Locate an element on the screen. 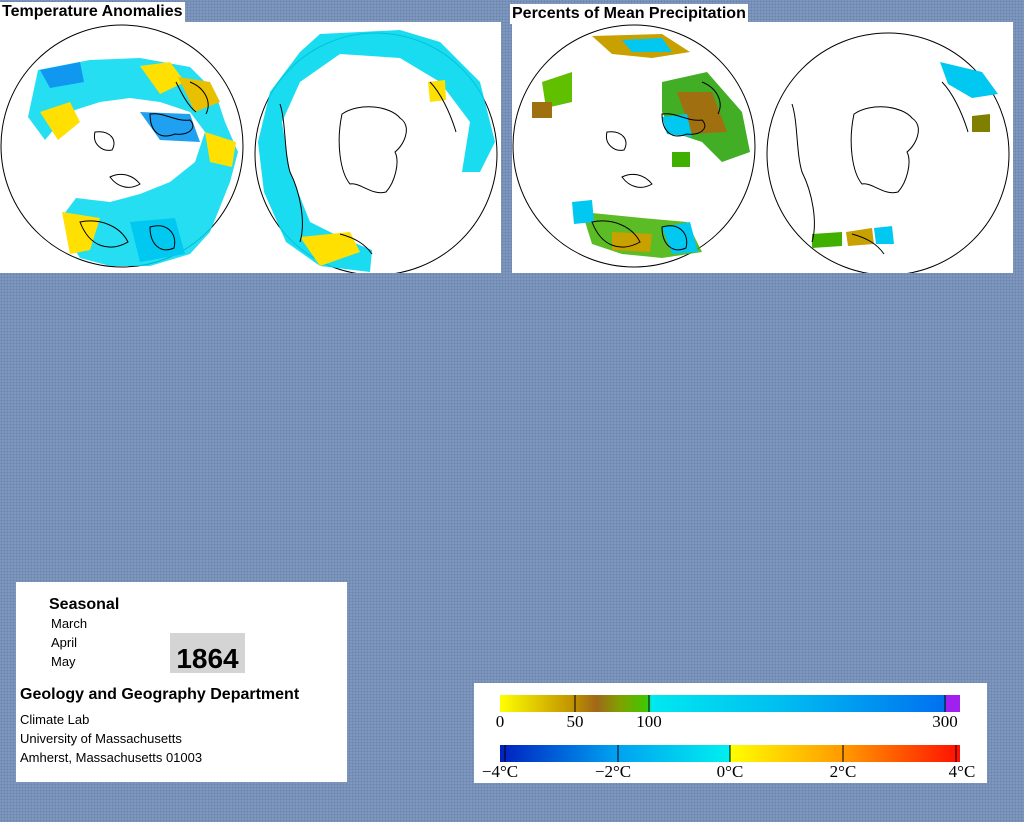 This screenshot has height=822, width=1024. precip-tick-0: 0 is located at coordinates (500, 721).